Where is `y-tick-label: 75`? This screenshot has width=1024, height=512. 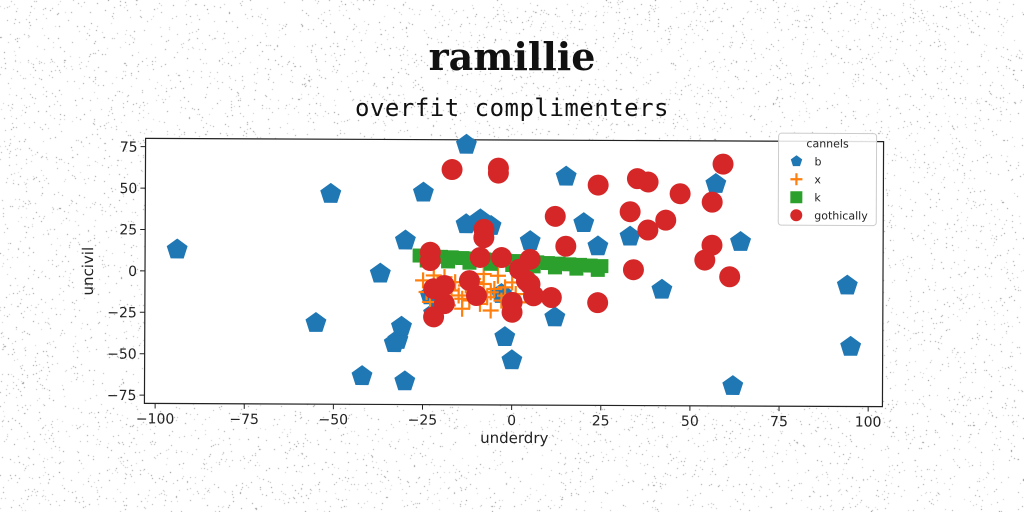
y-tick-label: 75 is located at coordinates (129, 148).